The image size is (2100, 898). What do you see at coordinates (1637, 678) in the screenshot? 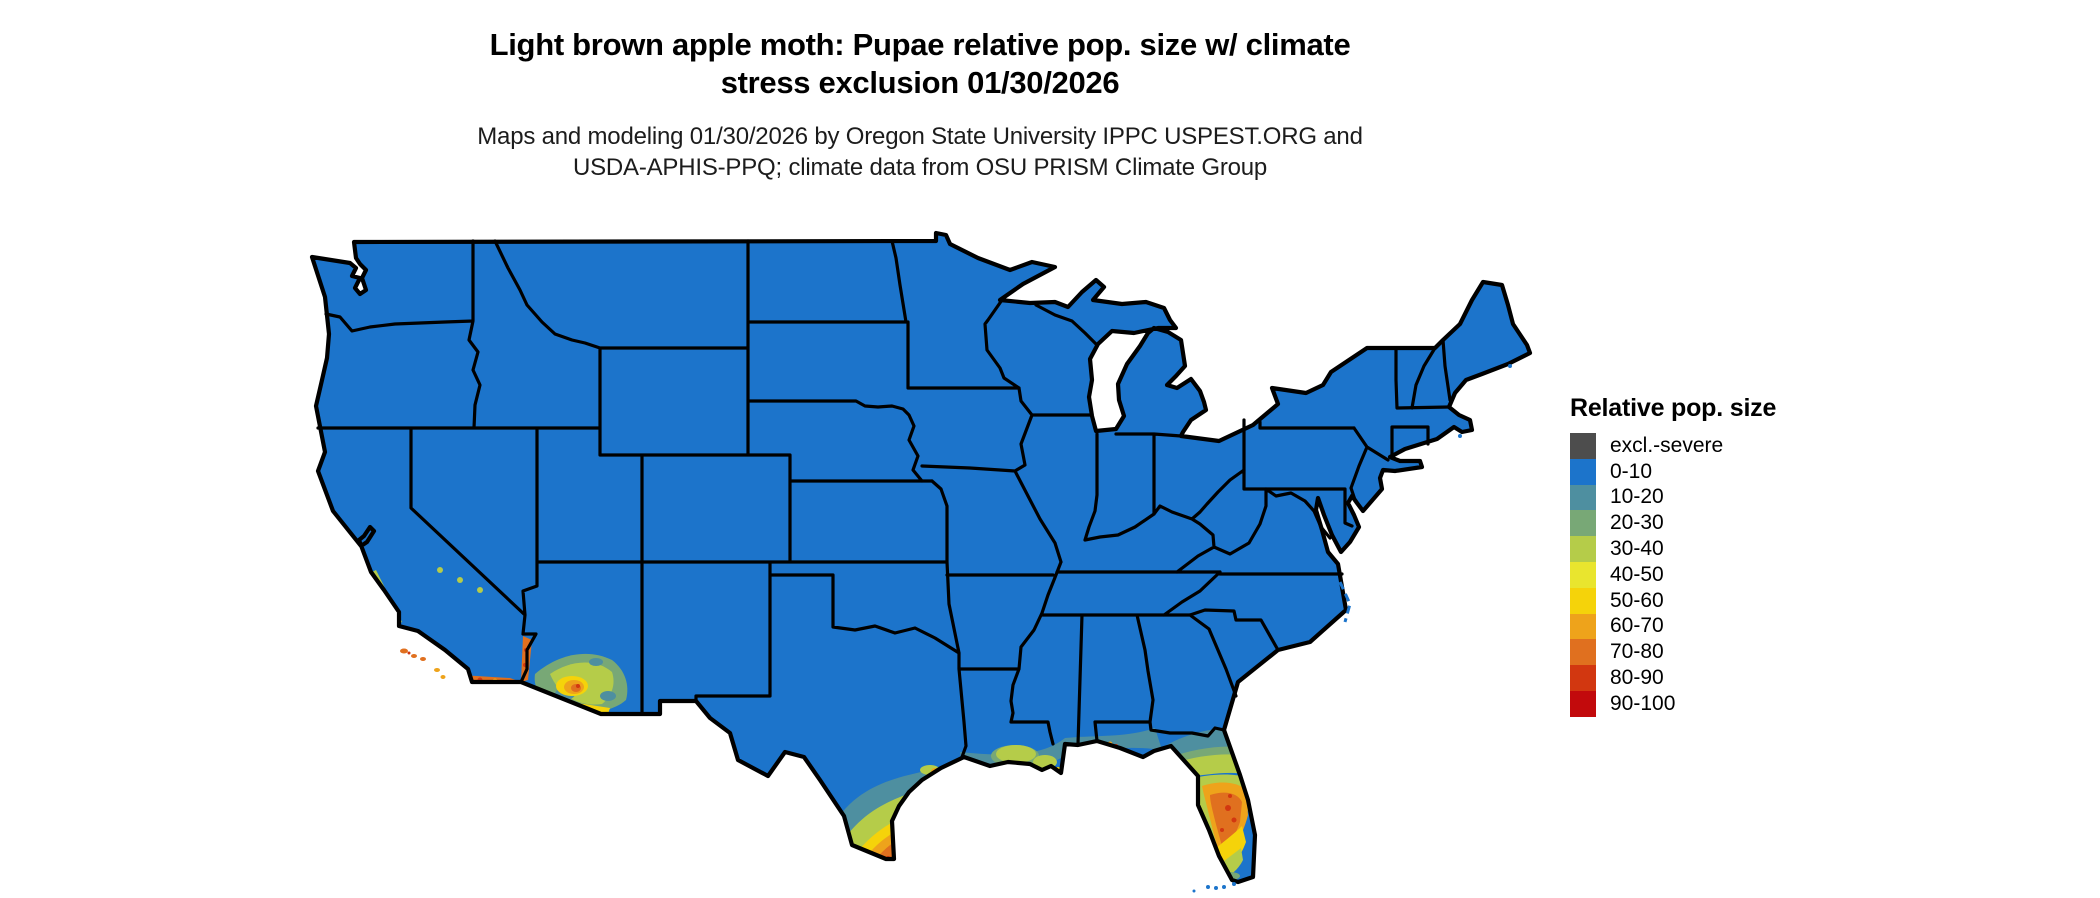
I see `legend-label: 80-90` at bounding box center [1637, 678].